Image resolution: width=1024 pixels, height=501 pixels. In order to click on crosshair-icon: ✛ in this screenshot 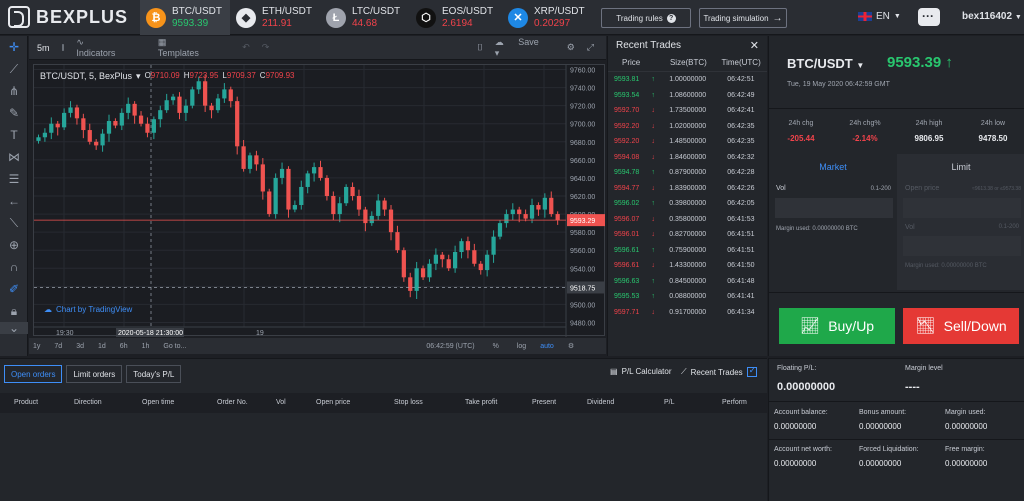, I will do `click(14, 47)`.